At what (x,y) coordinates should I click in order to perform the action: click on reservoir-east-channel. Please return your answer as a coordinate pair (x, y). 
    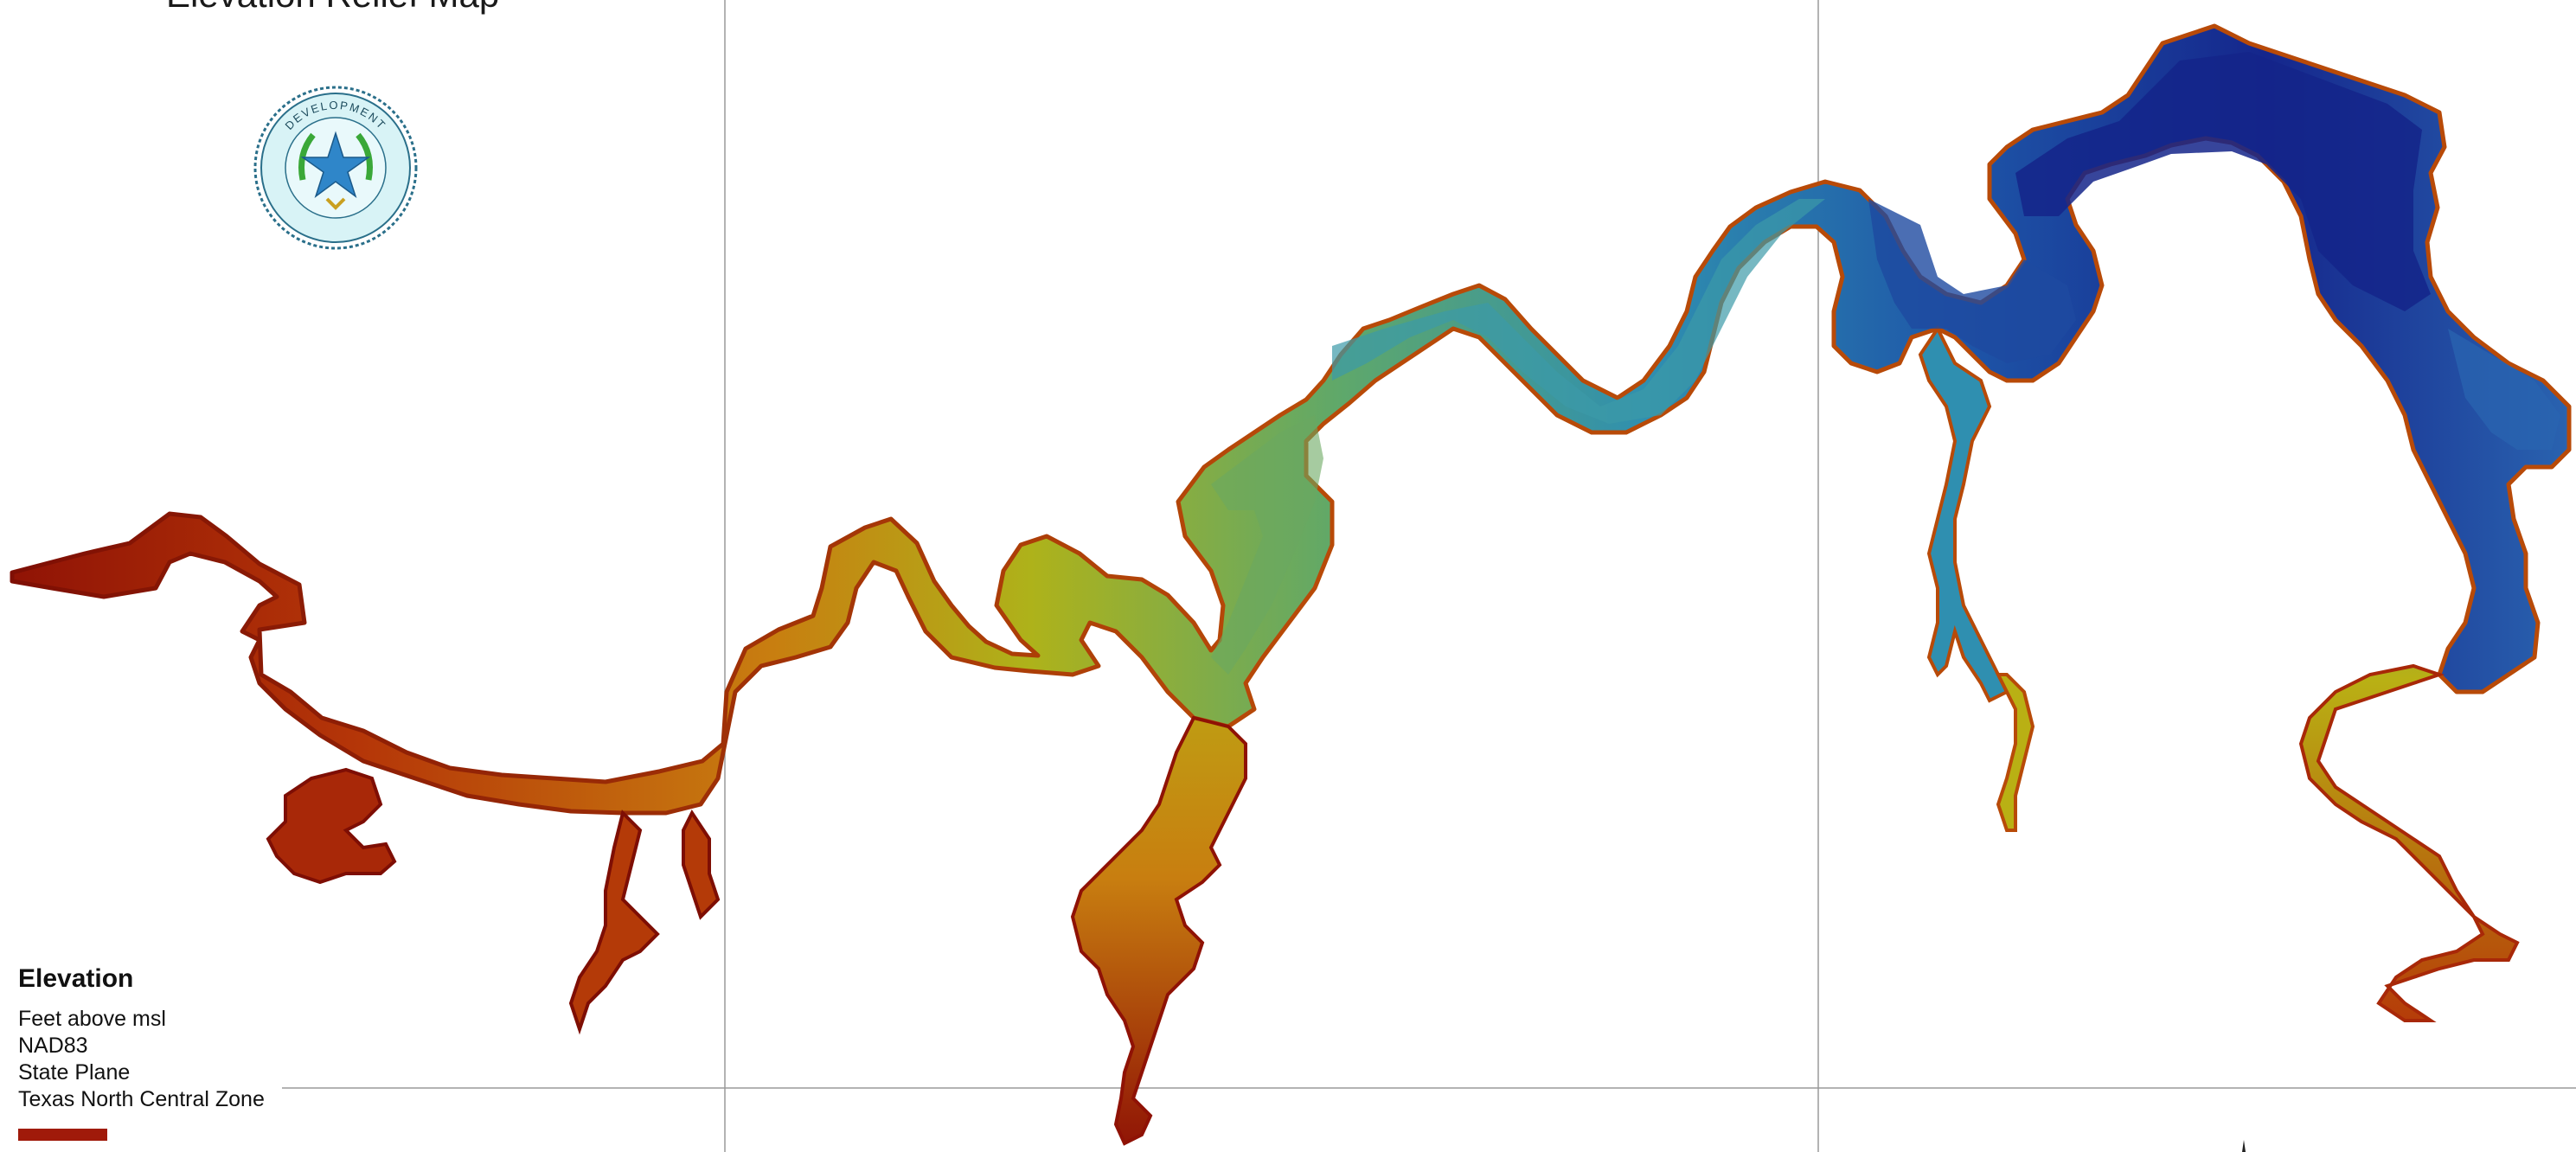
    Looking at the image, I should click on (2504, 389).